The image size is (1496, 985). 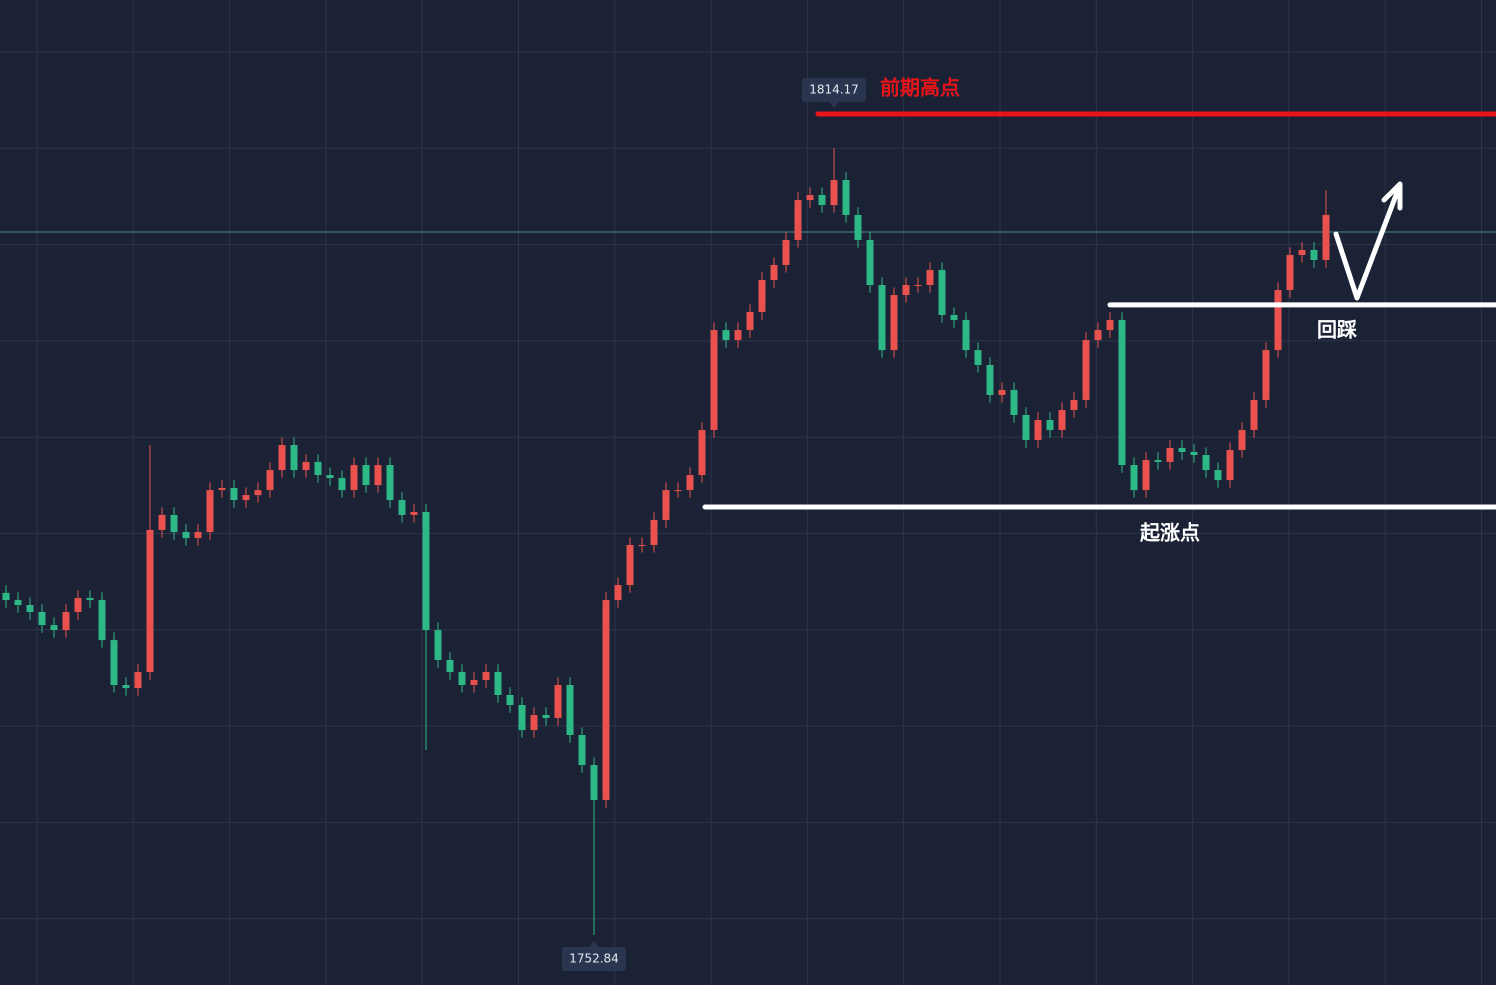 I want to click on price-tag: 1814.17, so click(x=834, y=89).